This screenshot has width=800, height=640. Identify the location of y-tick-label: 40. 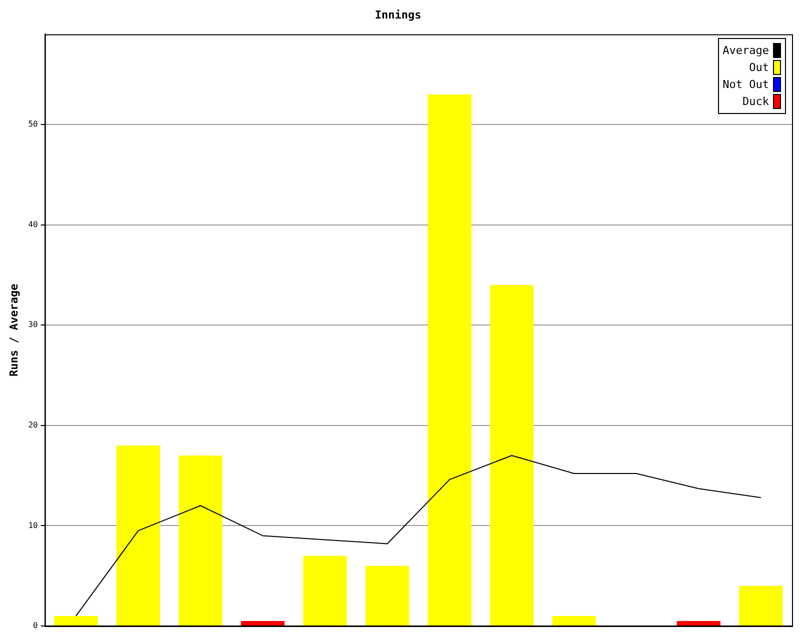
(33, 224).